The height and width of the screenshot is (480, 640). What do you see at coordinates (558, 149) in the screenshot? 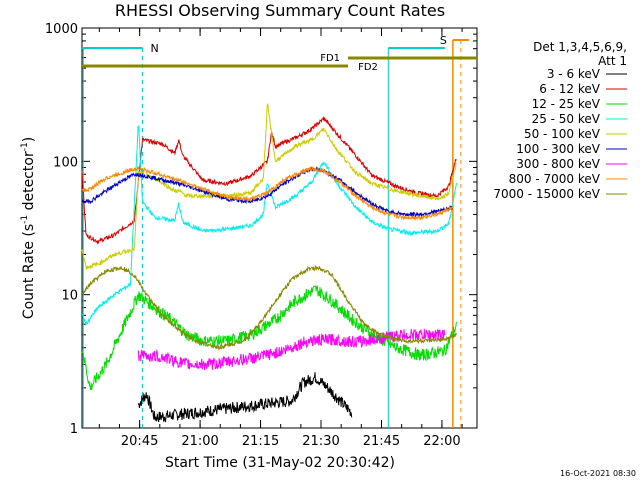
I see `legend-label: 100 - 300 keV` at bounding box center [558, 149].